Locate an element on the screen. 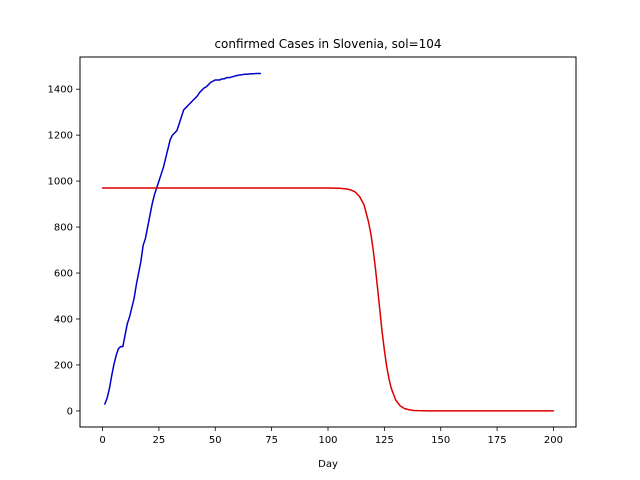 Image resolution: width=640 pixels, height=480 pixels. x-tick-label: 0 is located at coordinates (102, 440).